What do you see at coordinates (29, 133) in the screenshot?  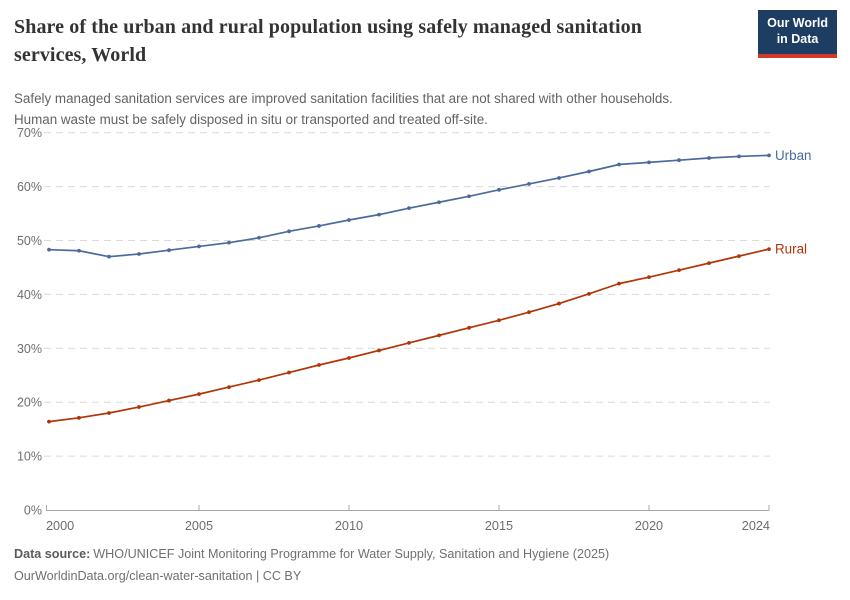 I see `y-axis-label: 70%` at bounding box center [29, 133].